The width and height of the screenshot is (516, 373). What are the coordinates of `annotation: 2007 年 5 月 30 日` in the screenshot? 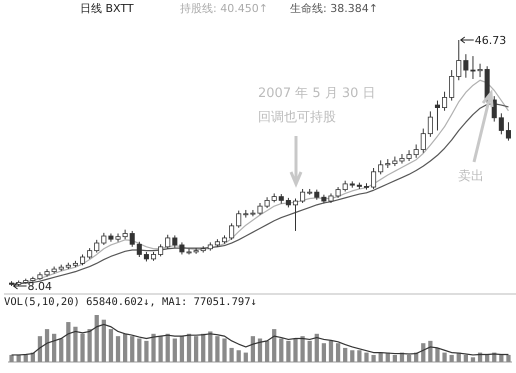 It's located at (317, 93).